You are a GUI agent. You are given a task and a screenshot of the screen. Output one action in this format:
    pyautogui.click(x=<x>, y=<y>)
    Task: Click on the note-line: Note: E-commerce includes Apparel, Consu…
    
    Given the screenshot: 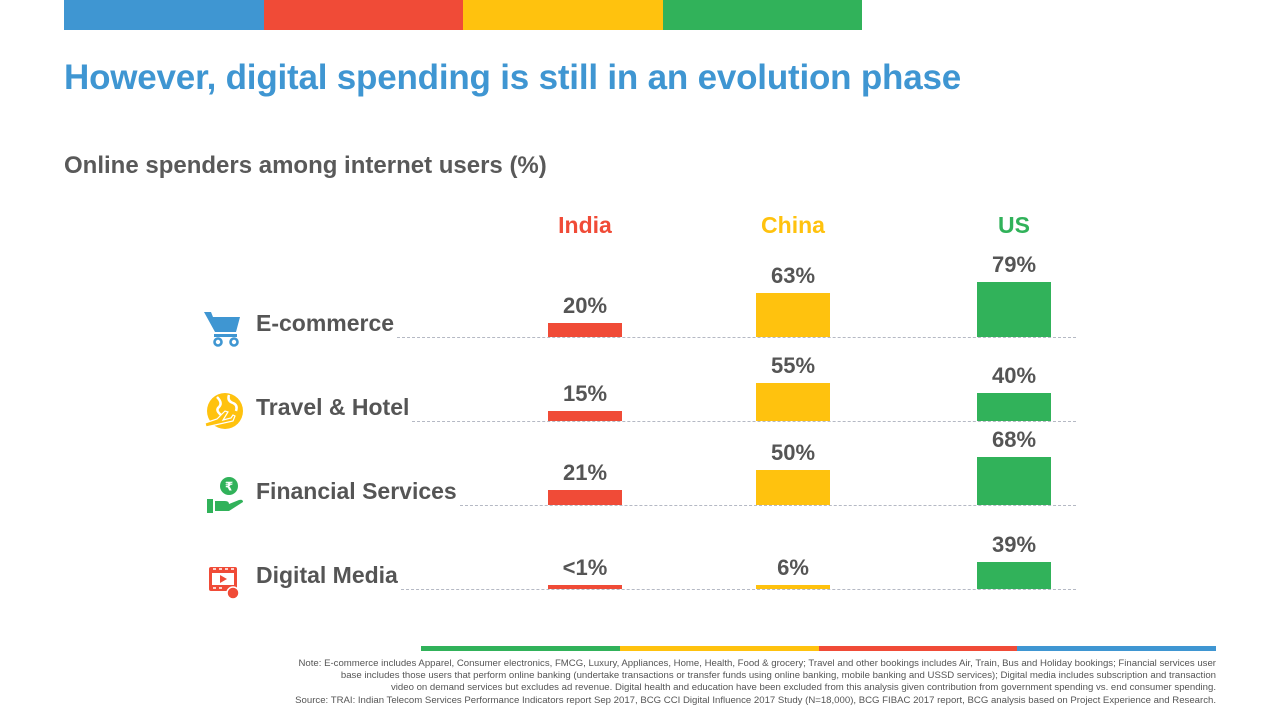 What is the action you would take?
    pyautogui.click(x=757, y=663)
    